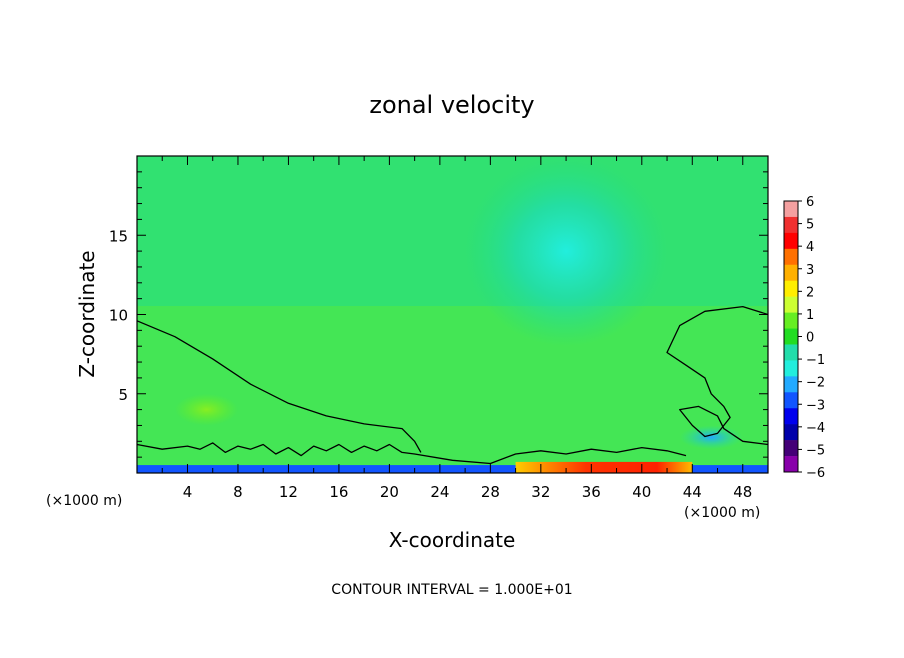 The width and height of the screenshot is (904, 658). What do you see at coordinates (604, 467) in the screenshot?
I see `feature-surface-jet` at bounding box center [604, 467].